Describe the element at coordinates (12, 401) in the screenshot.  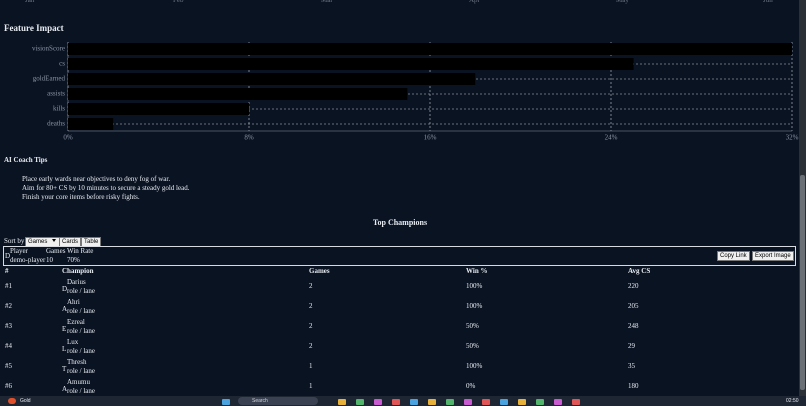
I see `start-icon` at that location.